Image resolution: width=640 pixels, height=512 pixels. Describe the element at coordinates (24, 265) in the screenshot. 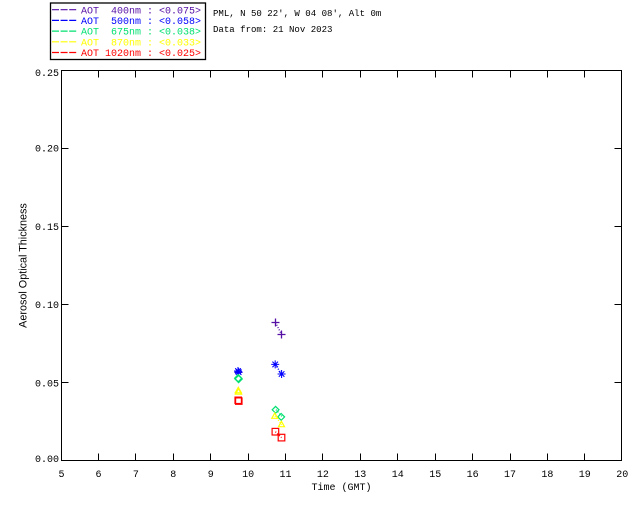

I see `svg-text: Aerosol Optical Thickness` at that location.